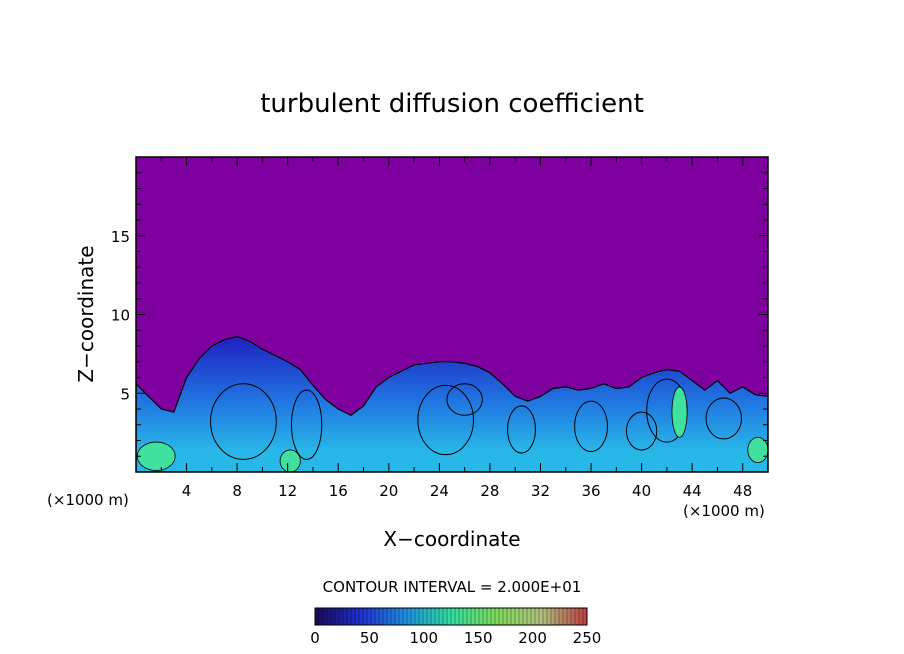  I want to click on turbulent-region, so click(452, 404).